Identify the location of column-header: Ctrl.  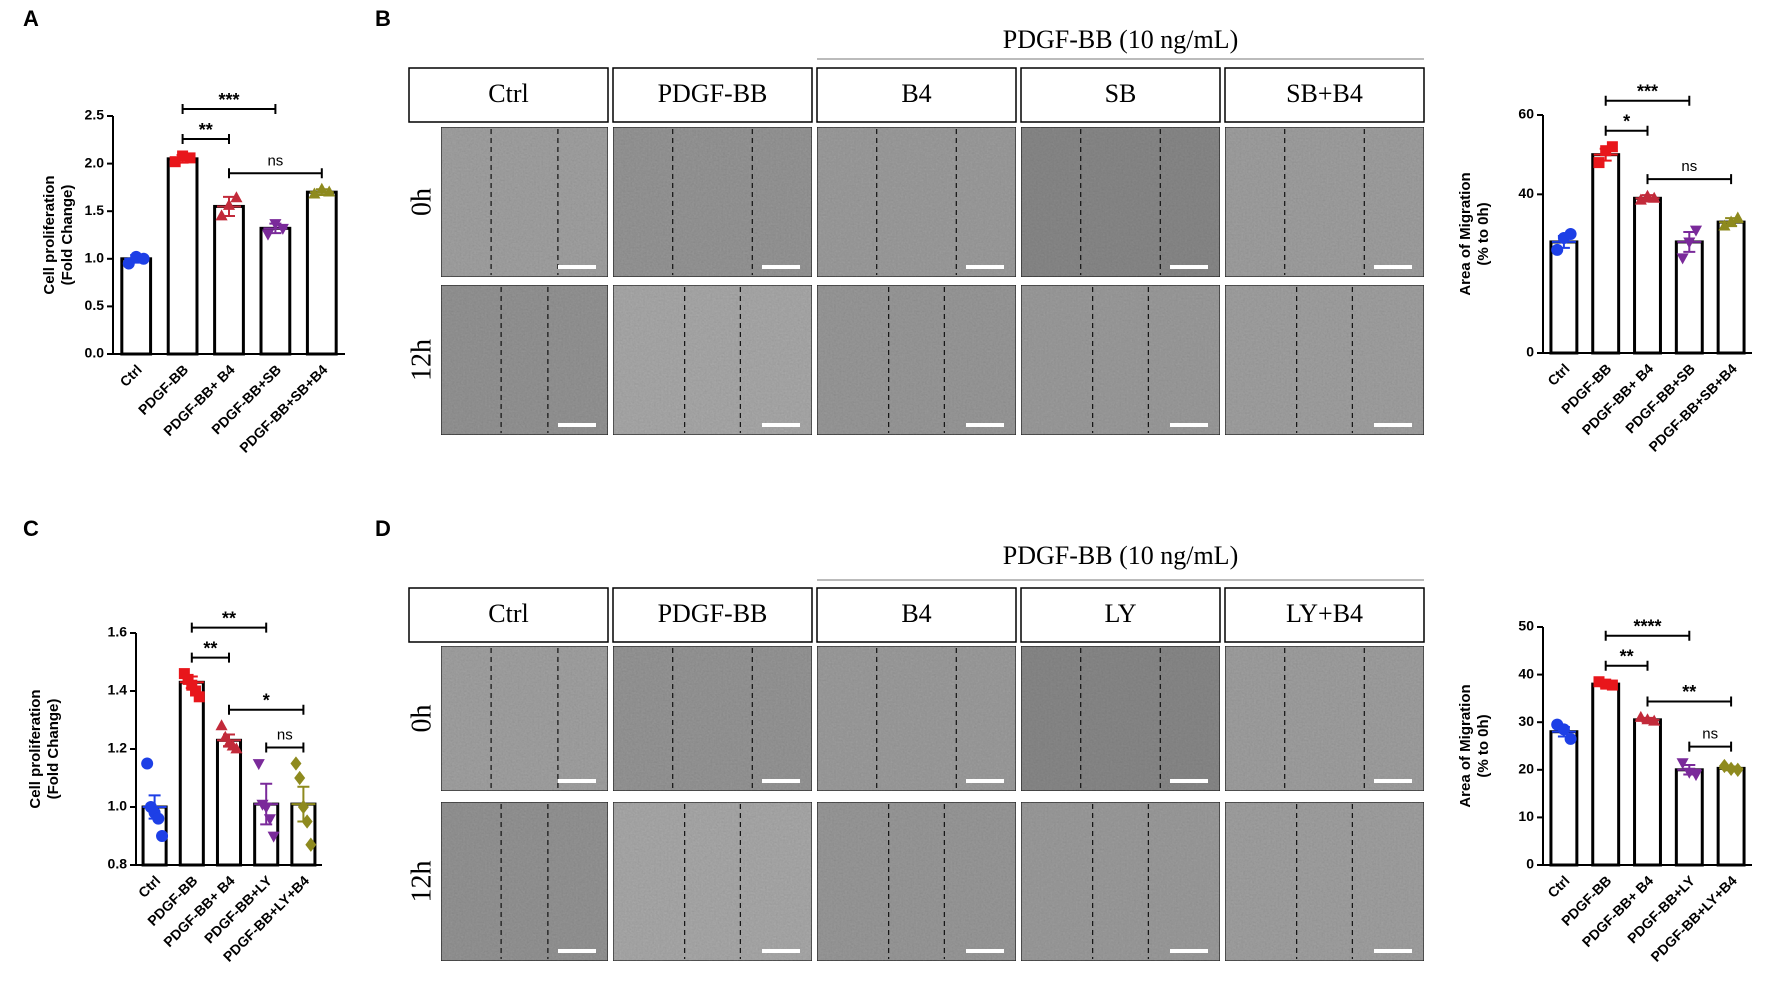
(508, 613).